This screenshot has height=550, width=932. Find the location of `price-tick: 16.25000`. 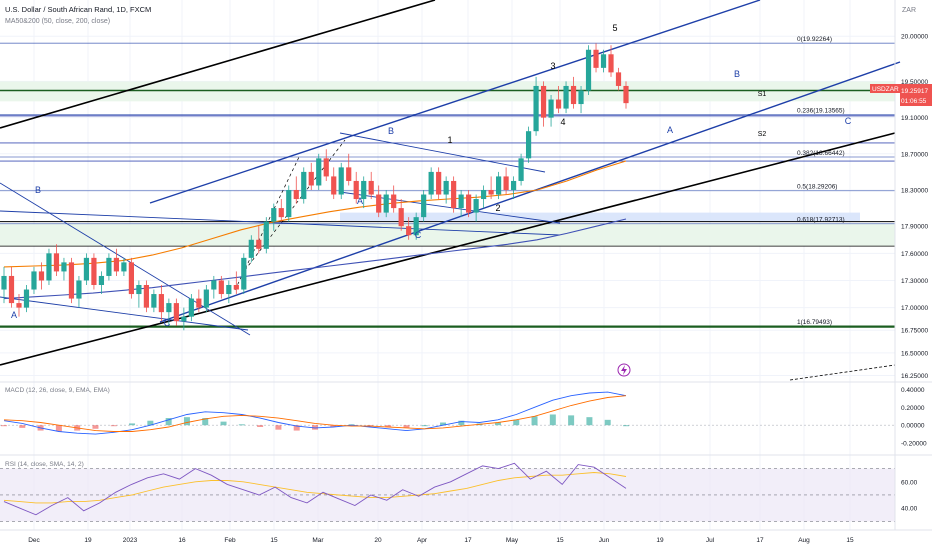

price-tick: 16.25000 is located at coordinates (914, 376).